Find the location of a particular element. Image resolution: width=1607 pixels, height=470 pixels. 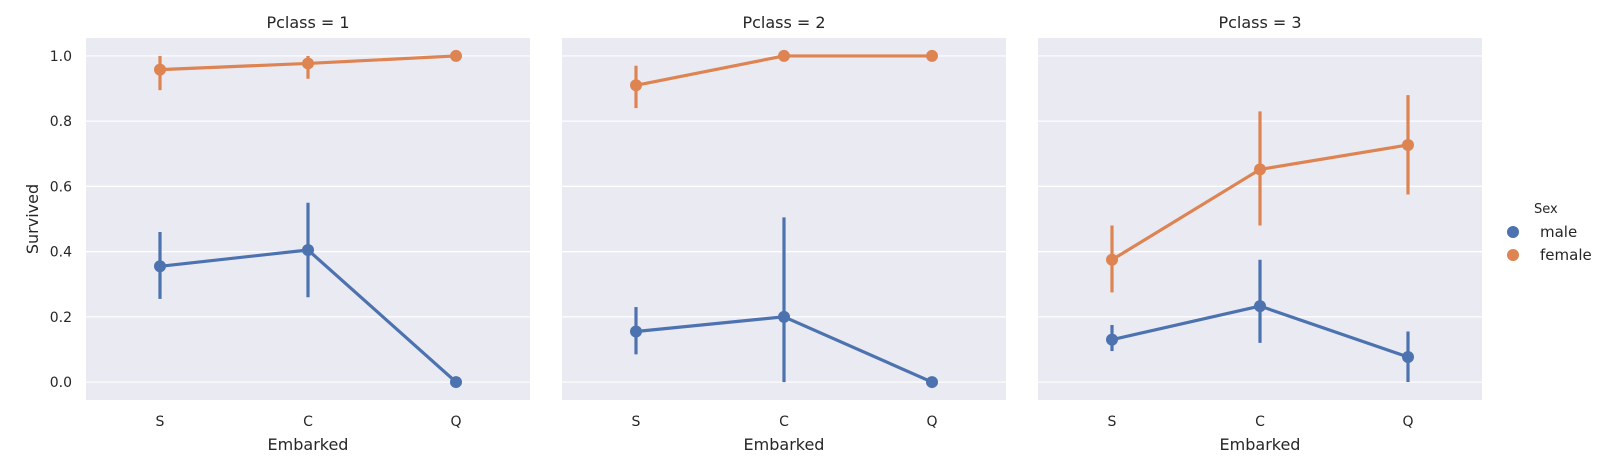

y-tick-label: 0.8 is located at coordinates (61, 122).